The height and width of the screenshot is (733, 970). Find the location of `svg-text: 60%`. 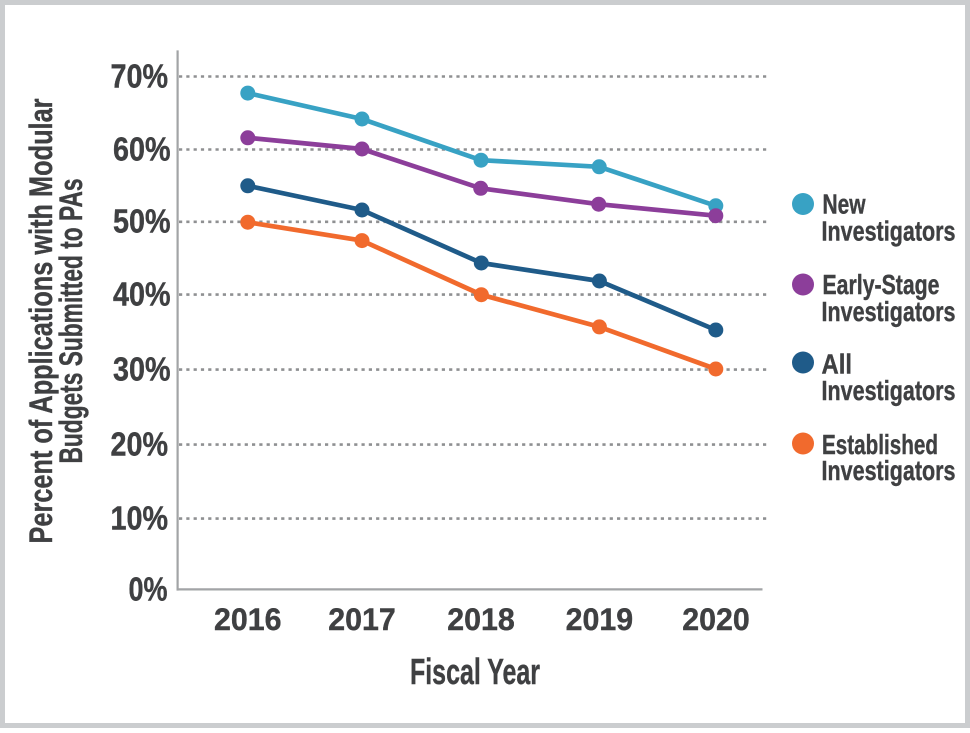

svg-text: 60% is located at coordinates (142, 148).